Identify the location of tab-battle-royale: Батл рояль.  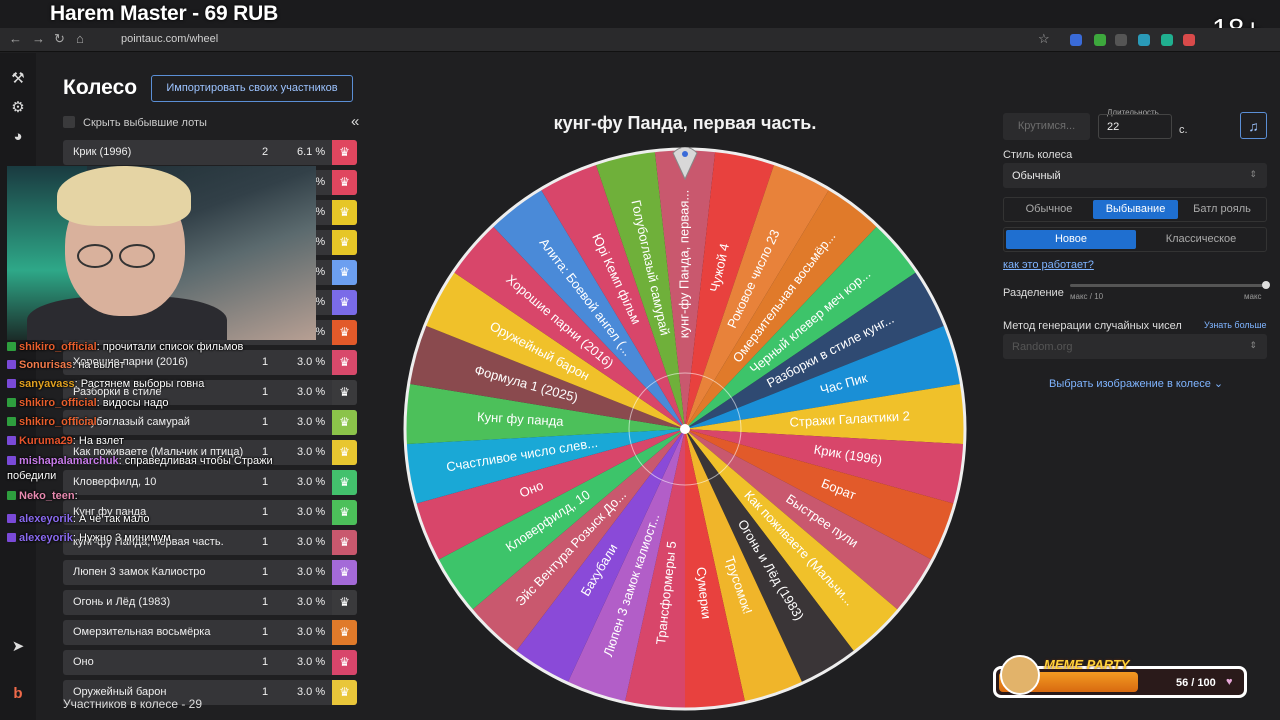
(1222, 209).